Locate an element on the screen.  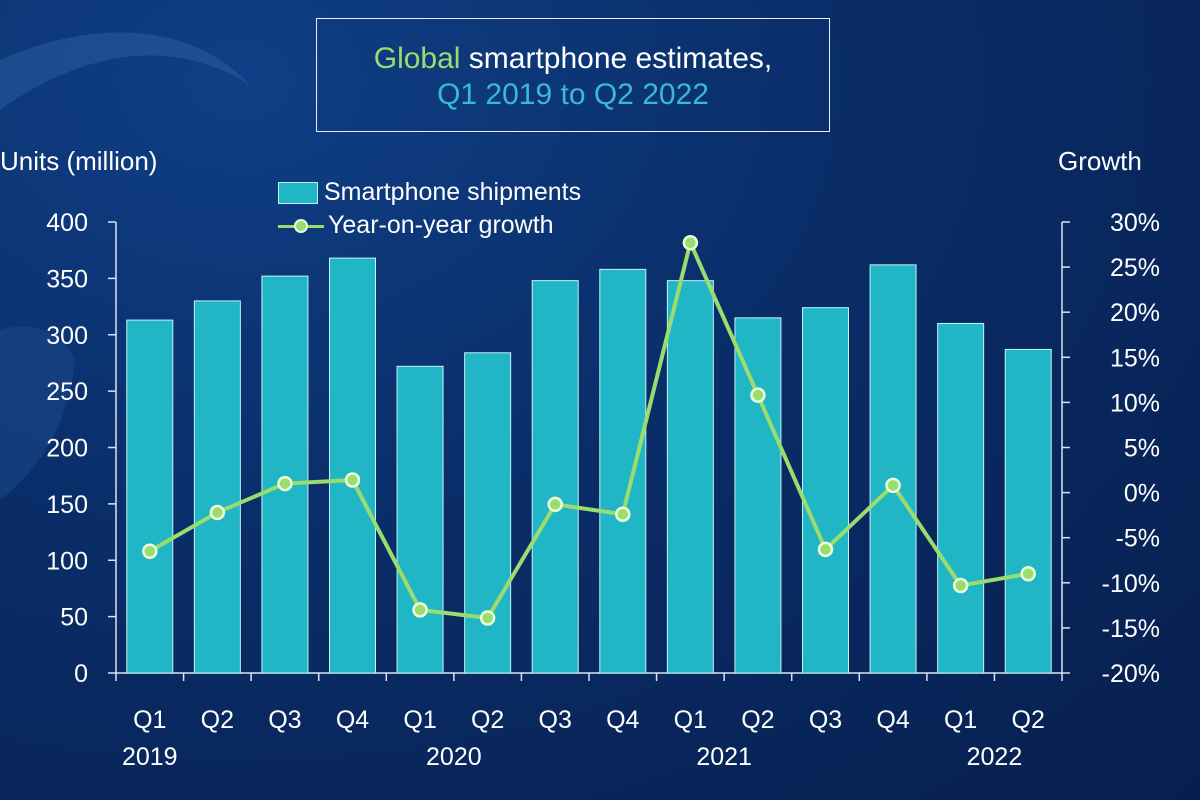
y2-axis-title: Growth is located at coordinates (1100, 161).